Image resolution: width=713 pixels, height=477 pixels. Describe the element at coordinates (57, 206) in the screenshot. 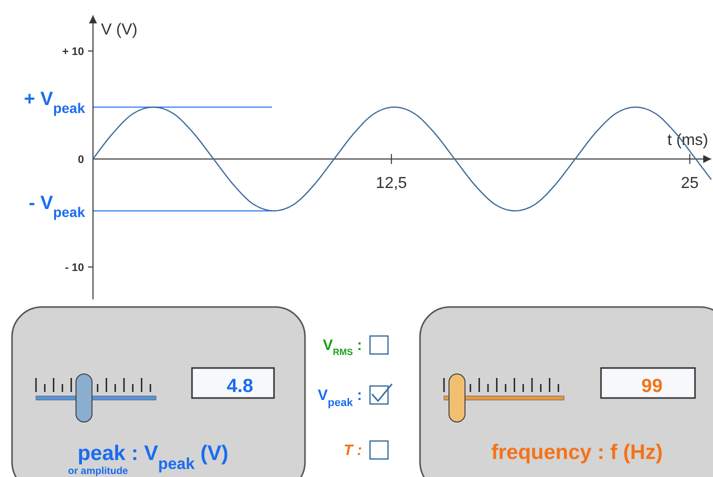

I see `ref-line-label: - V$_{peak}$` at that location.